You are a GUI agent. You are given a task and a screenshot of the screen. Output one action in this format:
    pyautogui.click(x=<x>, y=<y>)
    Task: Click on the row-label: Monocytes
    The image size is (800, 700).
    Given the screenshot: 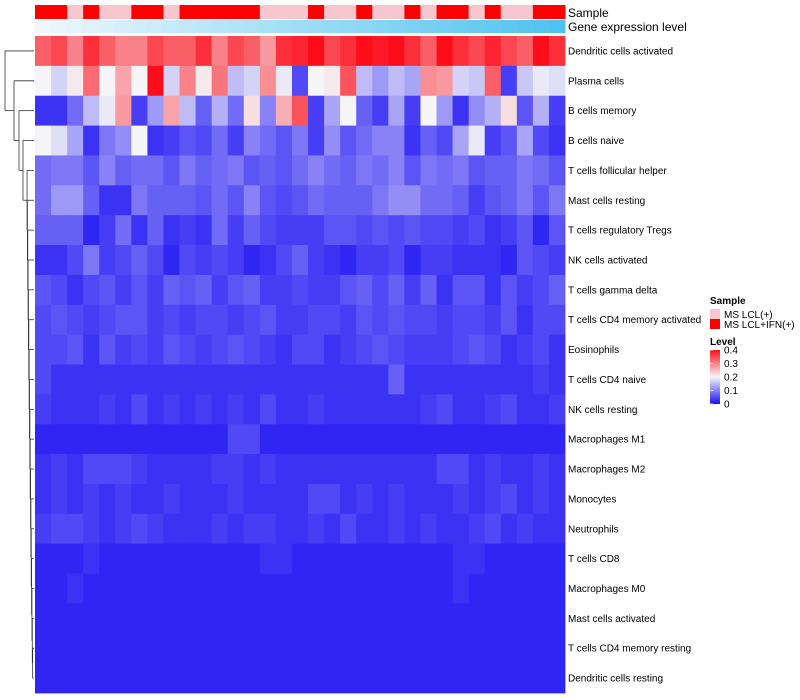 What is the action you would take?
    pyautogui.click(x=592, y=499)
    